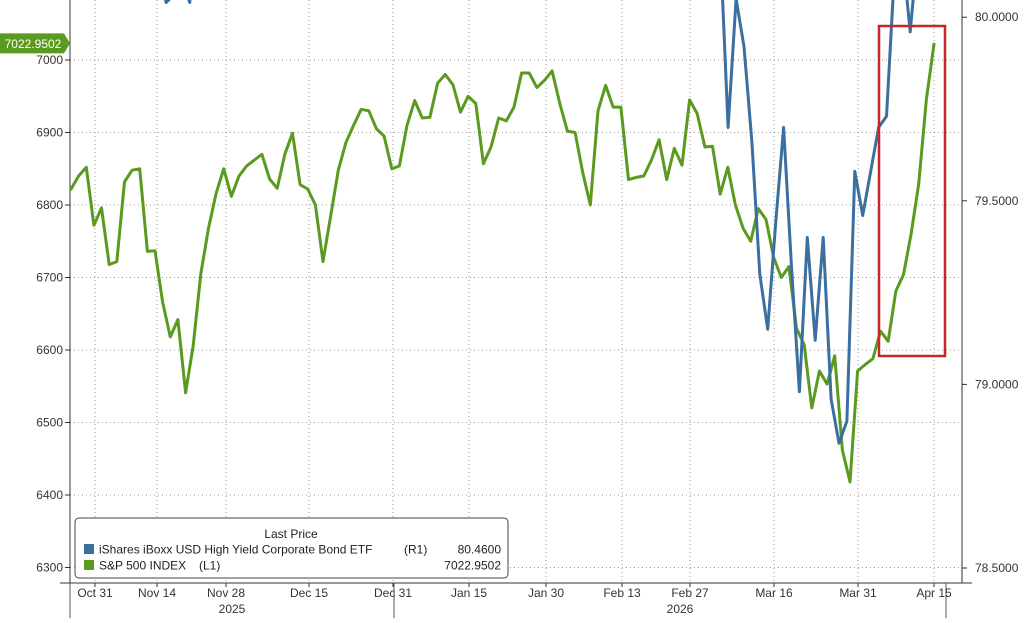 This screenshot has width=1025, height=623. I want to click on left-tick-label: 6900, so click(49, 133).